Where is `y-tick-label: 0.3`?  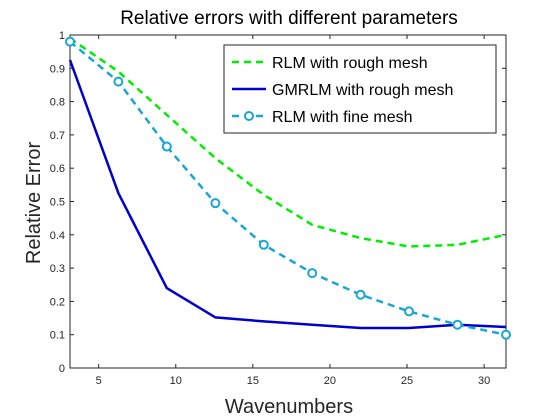
y-tick-label: 0.3 is located at coordinates (57, 269).